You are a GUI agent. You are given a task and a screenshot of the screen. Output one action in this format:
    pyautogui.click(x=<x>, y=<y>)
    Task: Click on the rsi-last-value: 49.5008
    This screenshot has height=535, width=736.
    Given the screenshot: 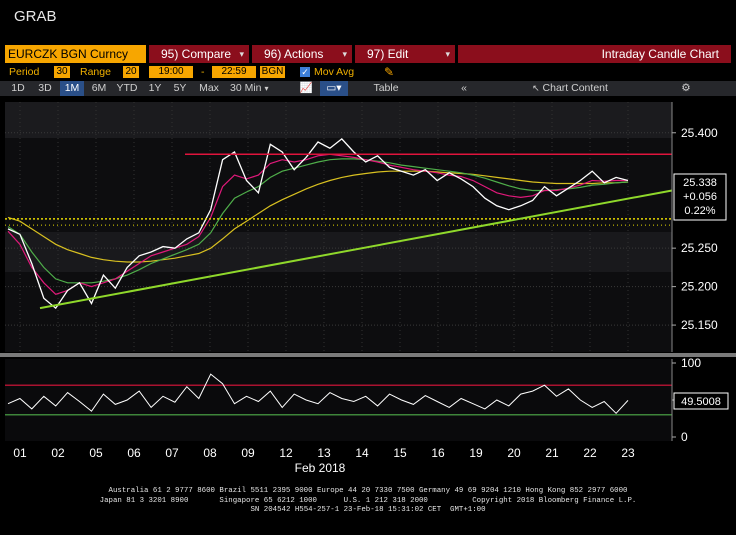 What is the action you would take?
    pyautogui.click(x=701, y=402)
    